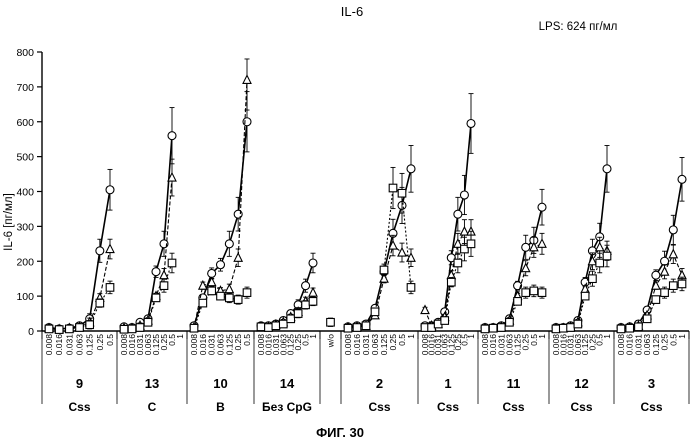 Image resolution: width=698 pixels, height=442 pixels. Describe the element at coordinates (651, 383) in the screenshot. I see `group-number-label: 3` at that location.